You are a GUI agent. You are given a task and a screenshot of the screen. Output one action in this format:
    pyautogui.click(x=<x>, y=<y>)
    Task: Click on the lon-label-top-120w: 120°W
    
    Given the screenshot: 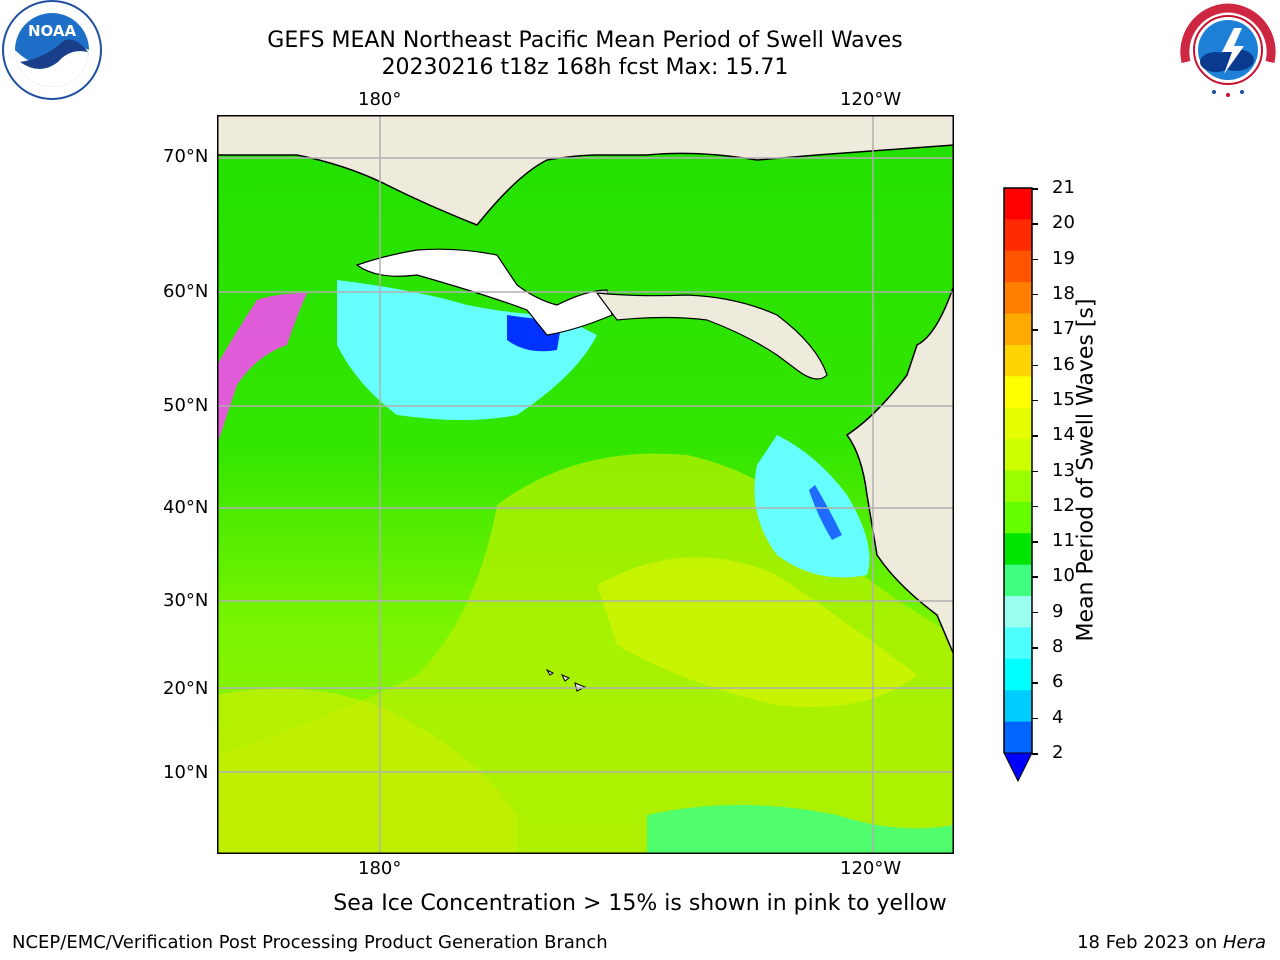 What is the action you would take?
    pyautogui.click(x=871, y=99)
    